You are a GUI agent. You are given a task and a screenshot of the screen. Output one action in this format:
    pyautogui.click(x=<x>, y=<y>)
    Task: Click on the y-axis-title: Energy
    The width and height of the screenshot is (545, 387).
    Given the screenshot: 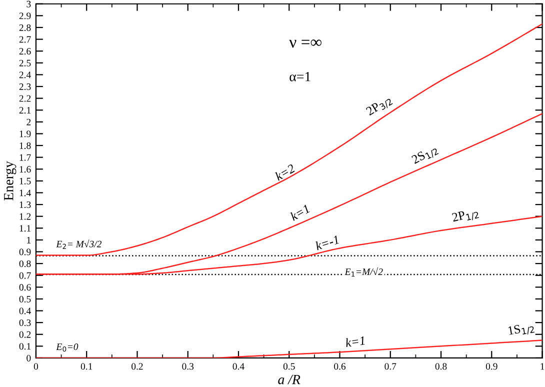 What is the action you would take?
    pyautogui.click(x=10, y=180)
    